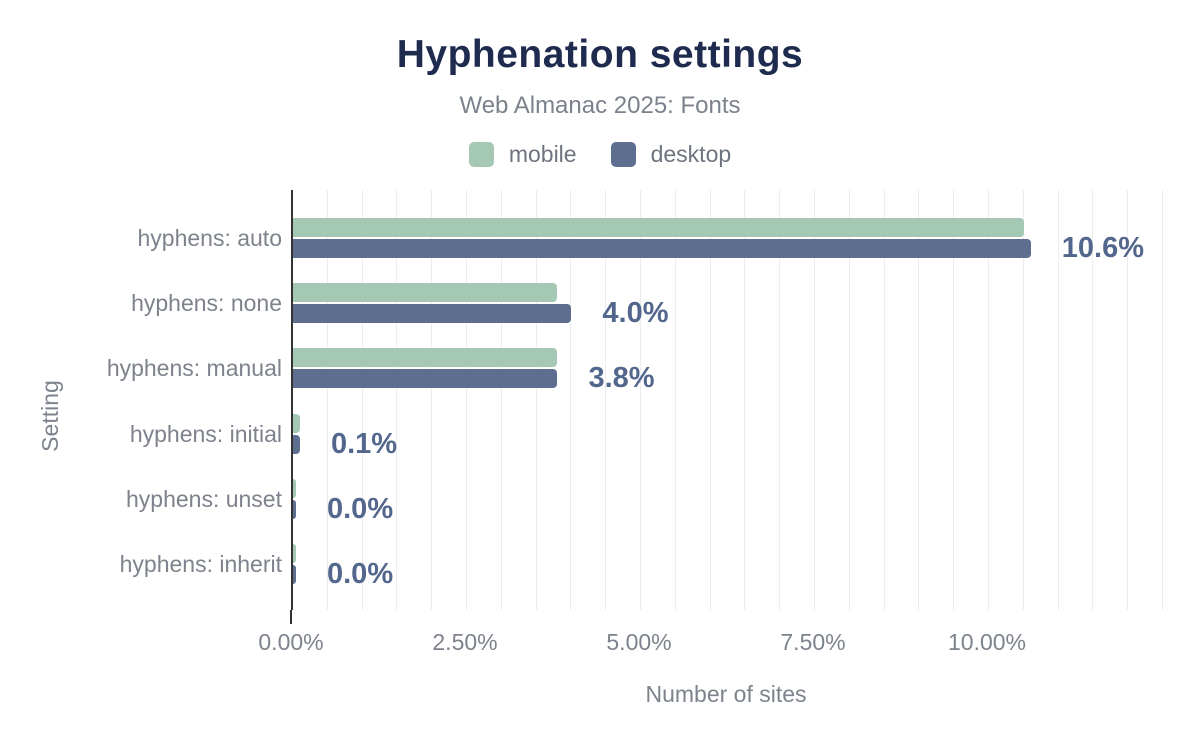 The height and width of the screenshot is (742, 1200). I want to click on x-tick-label-750: 7.50%, so click(813, 642).